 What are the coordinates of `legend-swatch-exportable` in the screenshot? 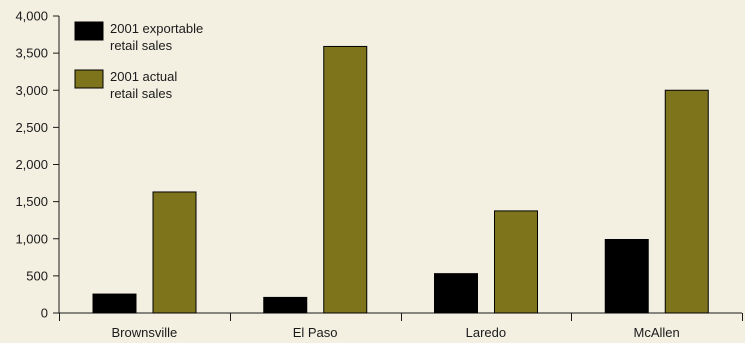 It's located at (89, 31).